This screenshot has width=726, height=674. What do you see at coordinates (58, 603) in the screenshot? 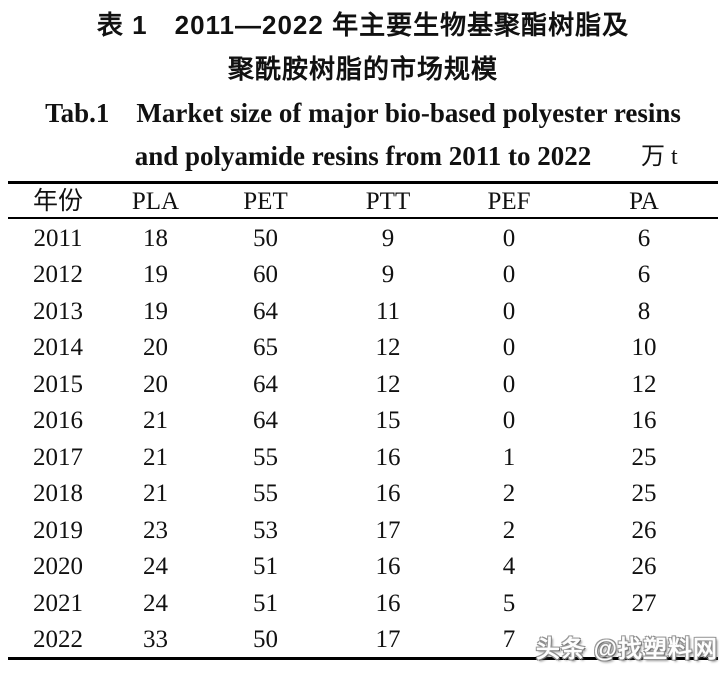
I see `year-cell: 2021` at bounding box center [58, 603].